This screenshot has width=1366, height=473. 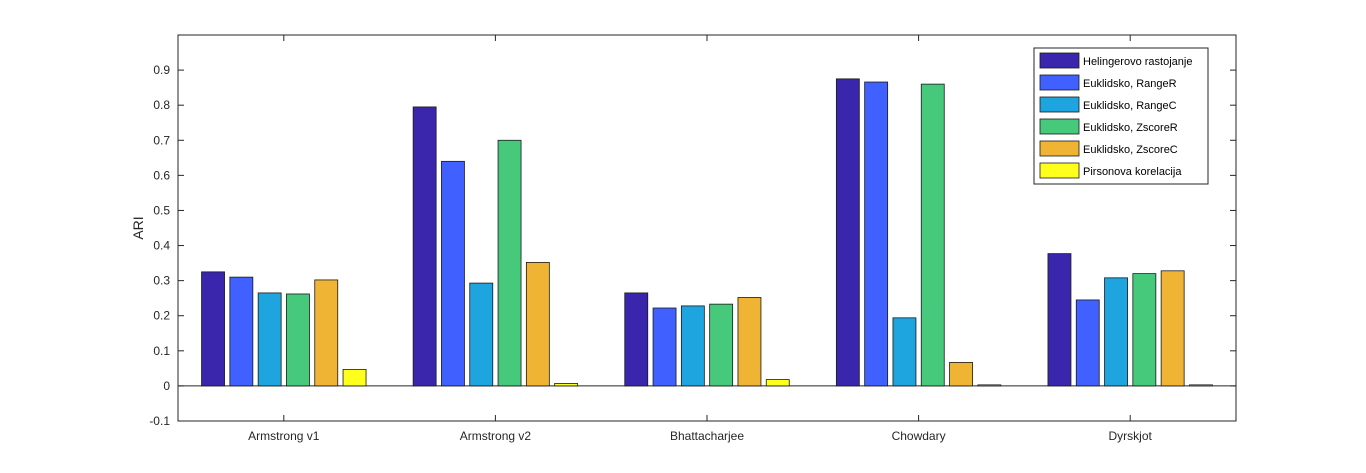 I want to click on x-tick-label: Armstrong v1, so click(x=284, y=436).